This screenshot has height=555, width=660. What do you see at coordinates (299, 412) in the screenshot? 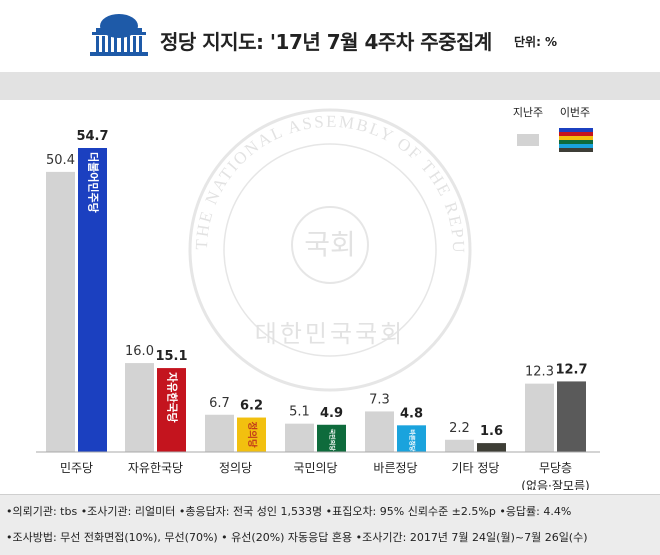
I see `value-label-last-week-3: 5.1` at bounding box center [299, 412].